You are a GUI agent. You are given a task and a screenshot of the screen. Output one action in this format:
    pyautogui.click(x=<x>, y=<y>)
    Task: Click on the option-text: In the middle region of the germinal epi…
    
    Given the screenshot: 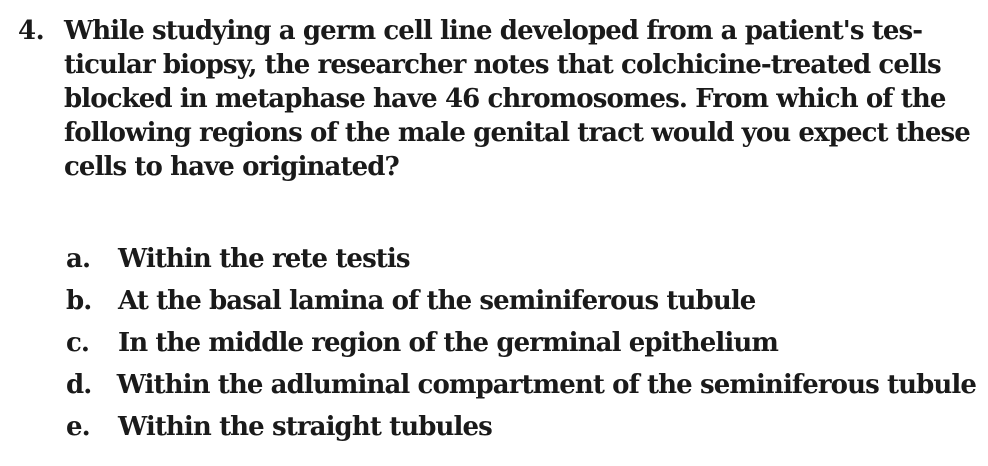 What is the action you would take?
    pyautogui.click(x=448, y=343)
    